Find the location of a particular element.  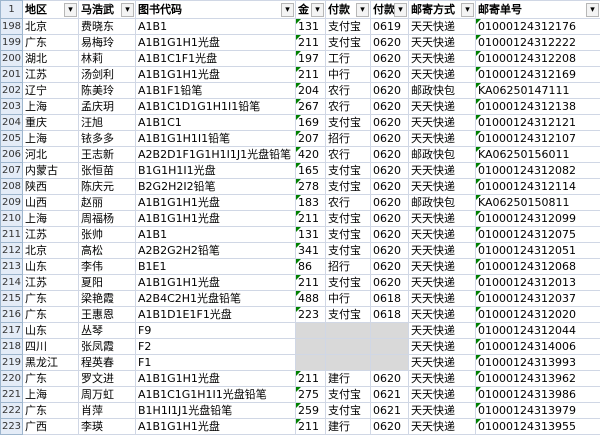

name-cell: 周福杨 is located at coordinates (107, 218).